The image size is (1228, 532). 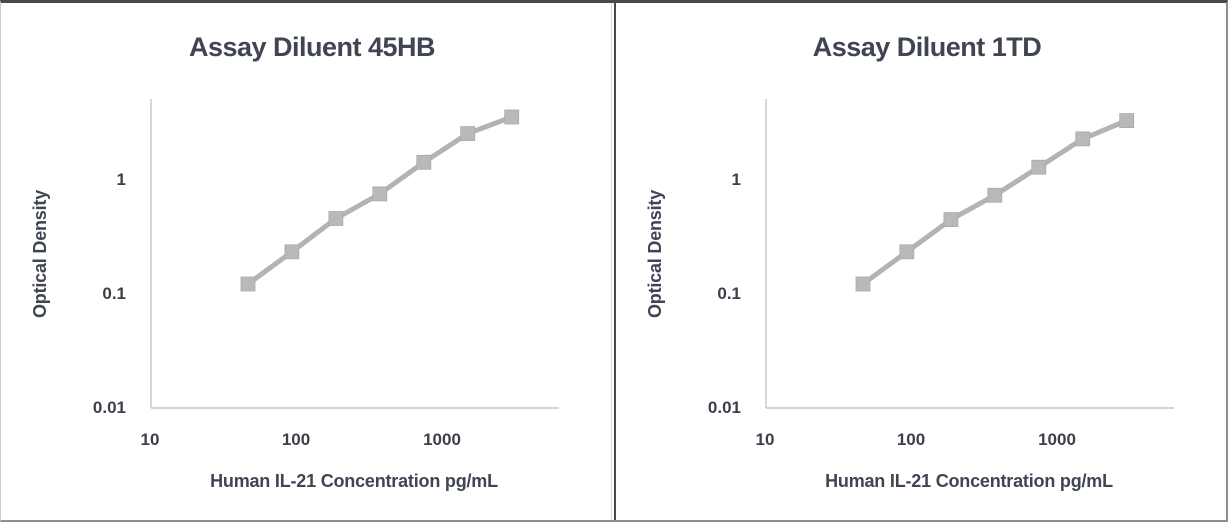 I want to click on panel-border-line, so click(x=611, y=261).